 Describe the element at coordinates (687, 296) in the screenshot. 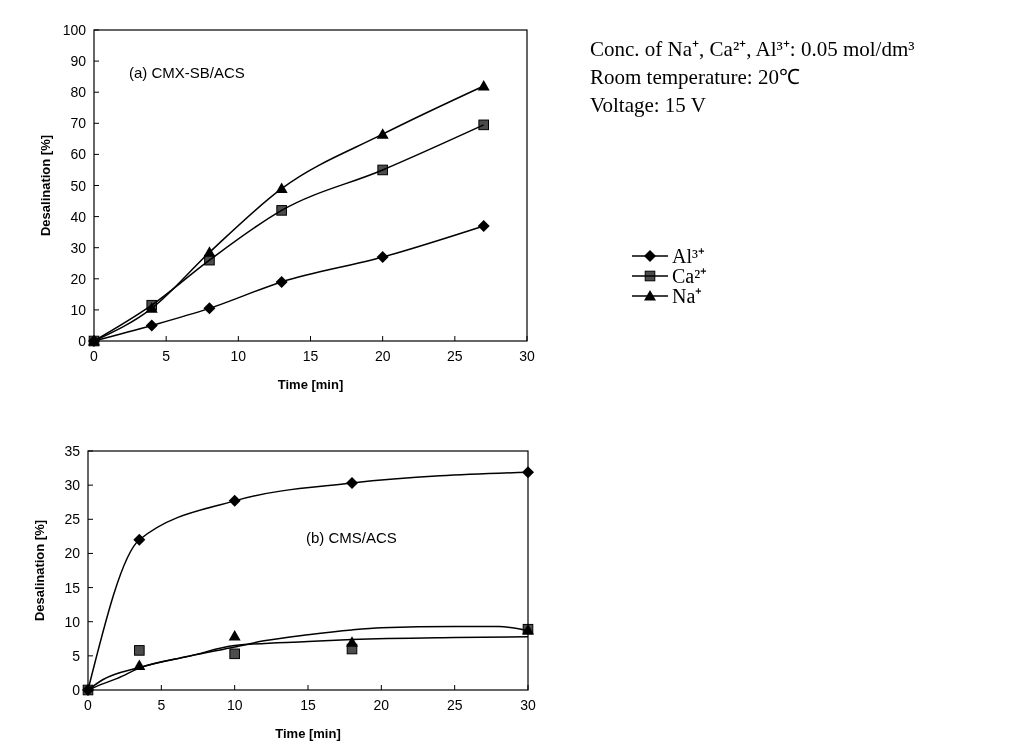

I see `legend-label: Na⁺` at that location.